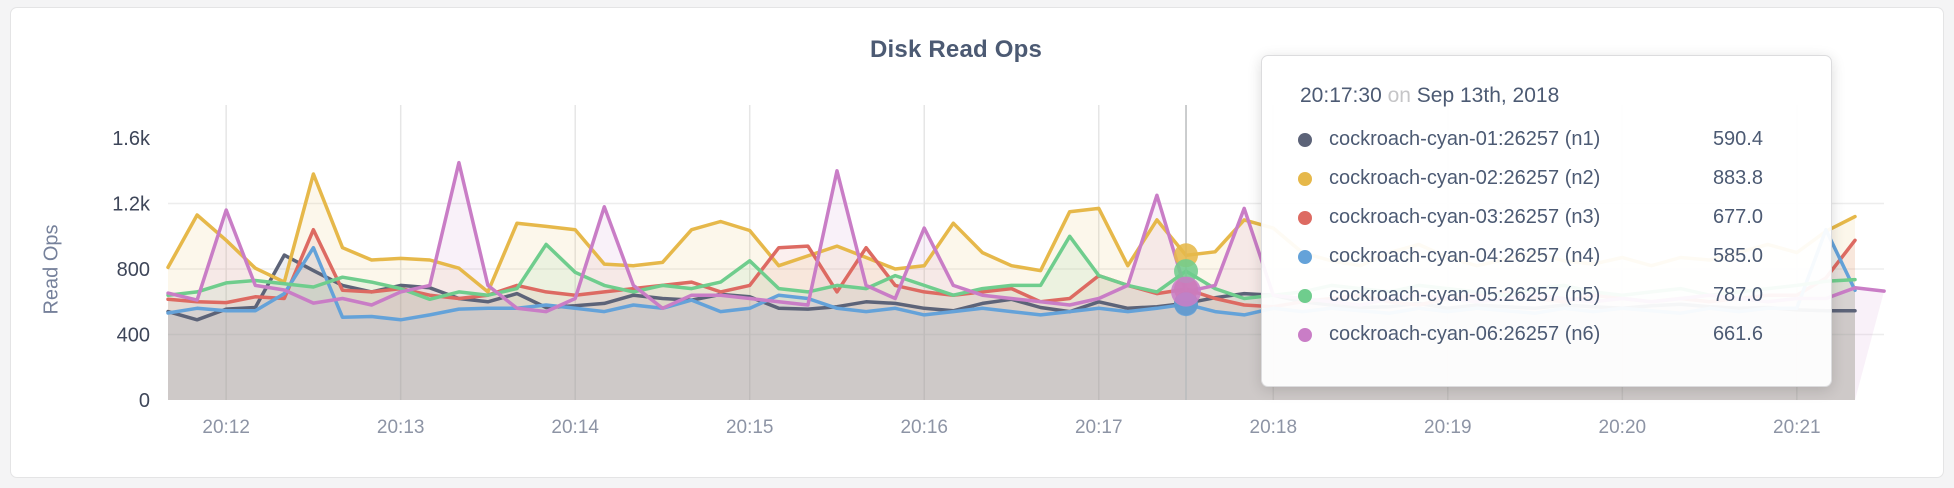 Image resolution: width=1954 pixels, height=488 pixels. Describe the element at coordinates (1465, 295) in the screenshot. I see `series-label-n5: cockroach-cyan-05:26257 (n5)` at that location.